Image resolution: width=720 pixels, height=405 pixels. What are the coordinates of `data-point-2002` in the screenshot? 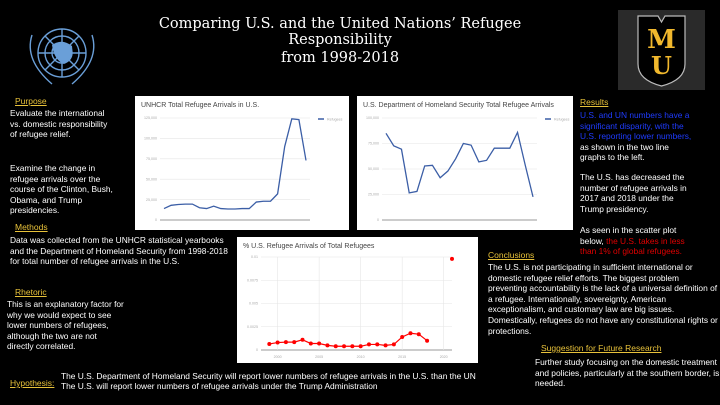 It's located at (294, 342).